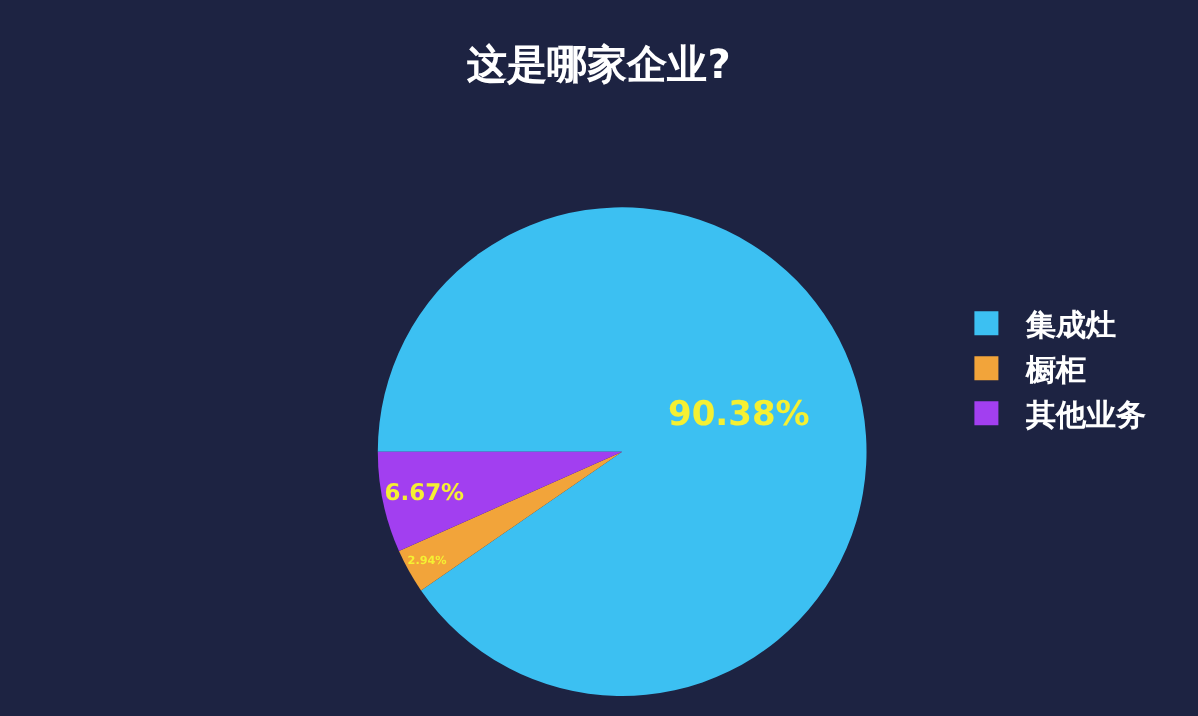  What do you see at coordinates (1055, 369) in the screenshot?
I see `legend-label: 橱柜` at bounding box center [1055, 369].